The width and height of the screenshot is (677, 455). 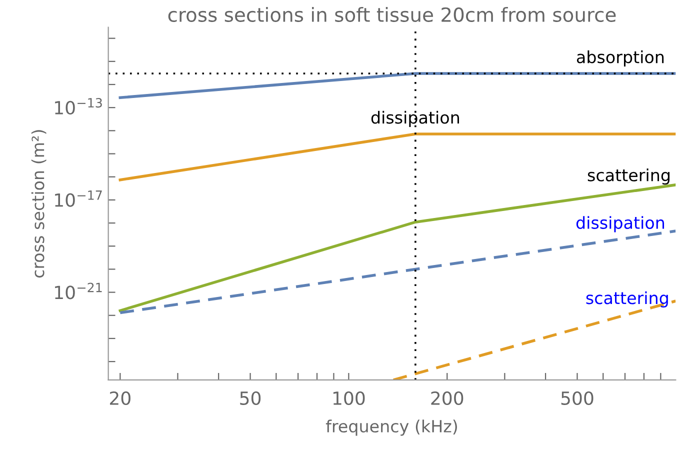 What do you see at coordinates (620, 58) in the screenshot?
I see `annotation: absorption` at bounding box center [620, 58].